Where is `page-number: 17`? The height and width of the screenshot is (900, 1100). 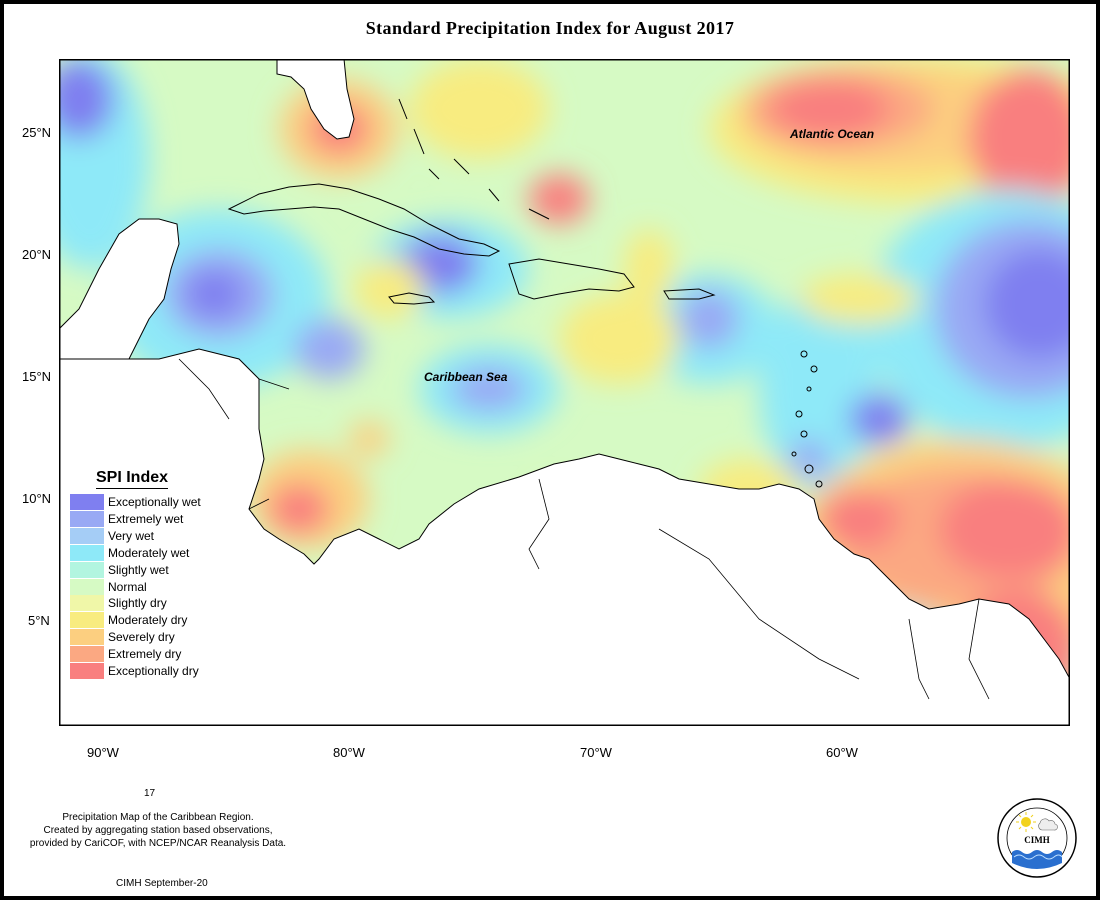 page-number: 17 is located at coordinates (150, 793).